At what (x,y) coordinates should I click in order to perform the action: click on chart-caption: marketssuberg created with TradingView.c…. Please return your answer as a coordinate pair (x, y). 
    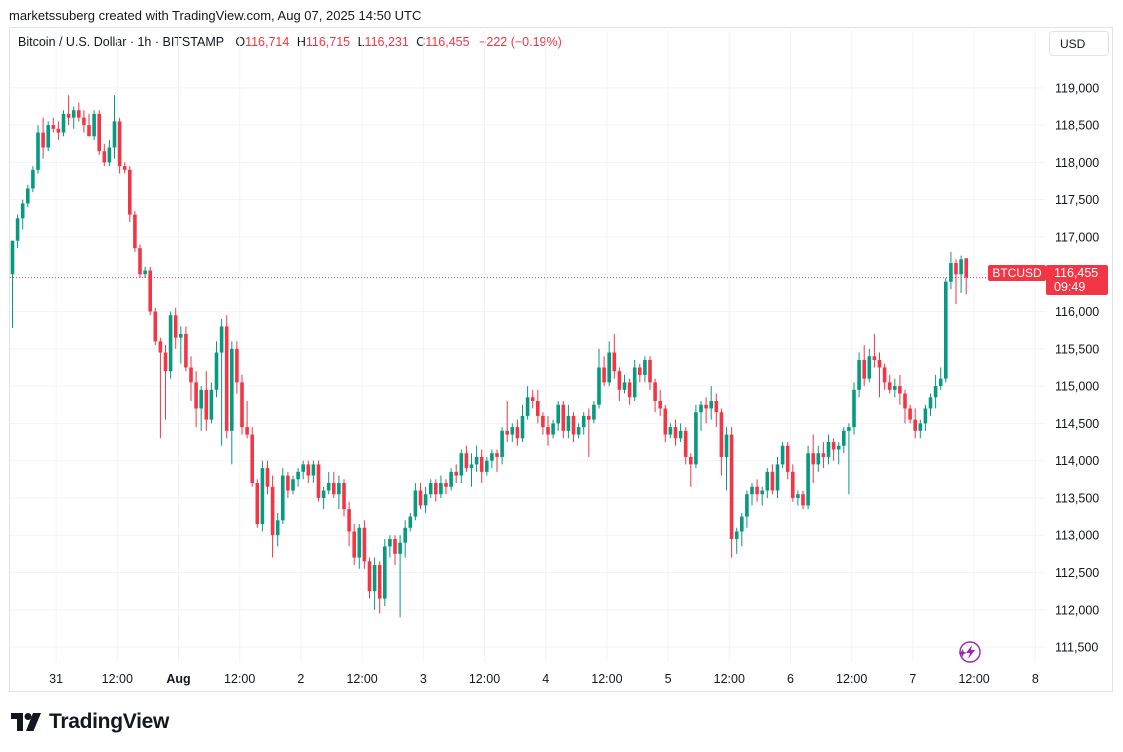
    Looking at the image, I should click on (215, 15).